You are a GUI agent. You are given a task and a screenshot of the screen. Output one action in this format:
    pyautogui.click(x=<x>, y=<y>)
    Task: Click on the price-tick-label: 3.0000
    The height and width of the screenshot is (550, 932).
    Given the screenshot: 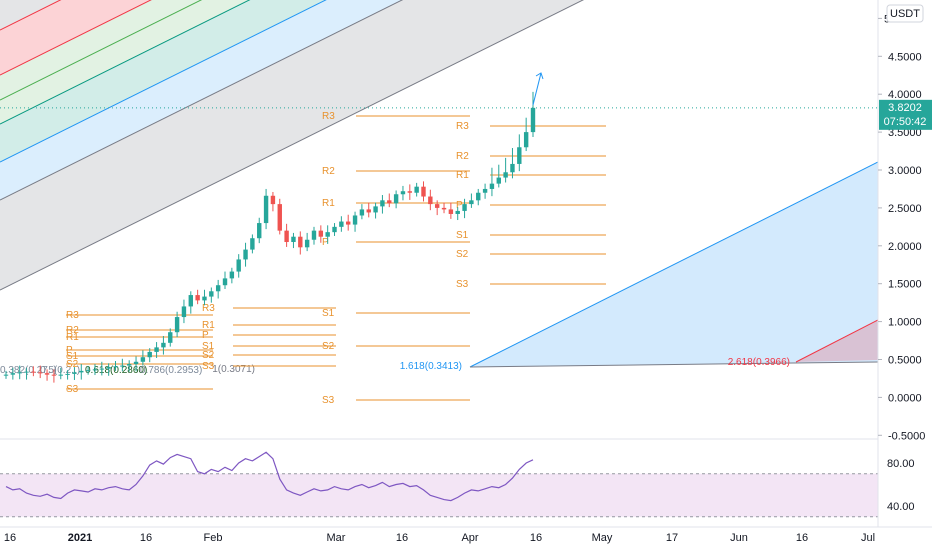 What is the action you would take?
    pyautogui.click(x=905, y=171)
    